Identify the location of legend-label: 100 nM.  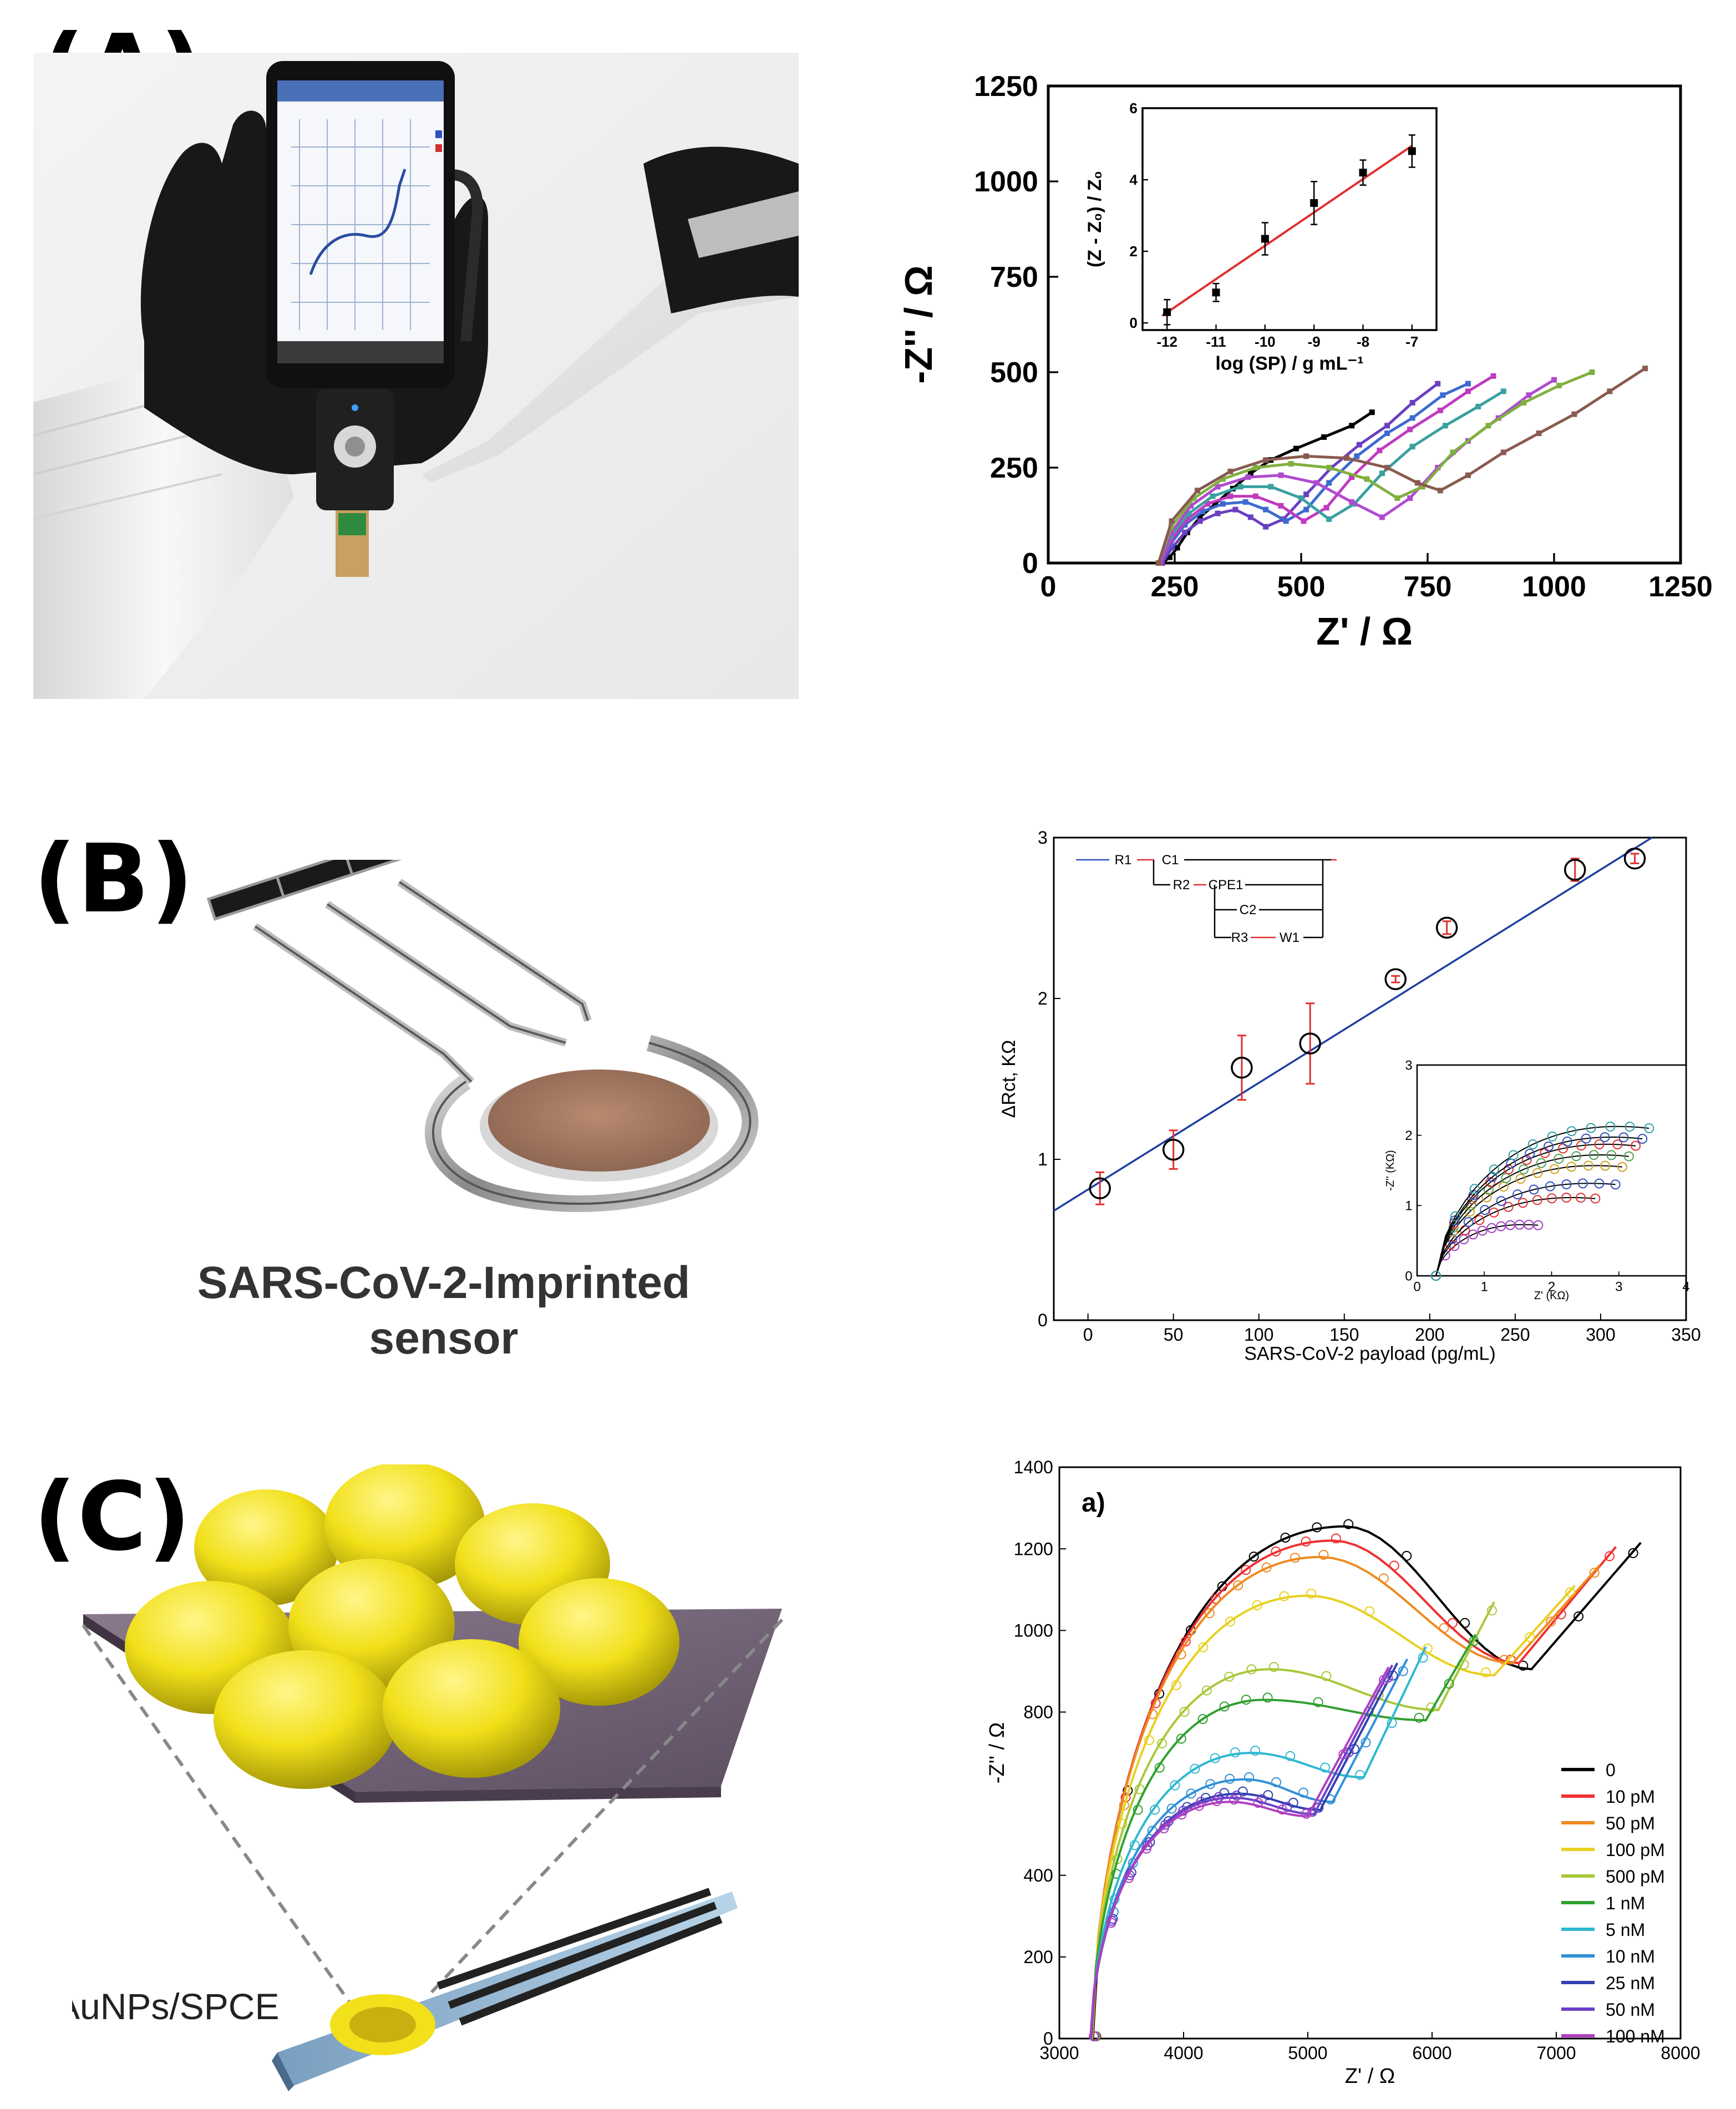
(1635, 2036).